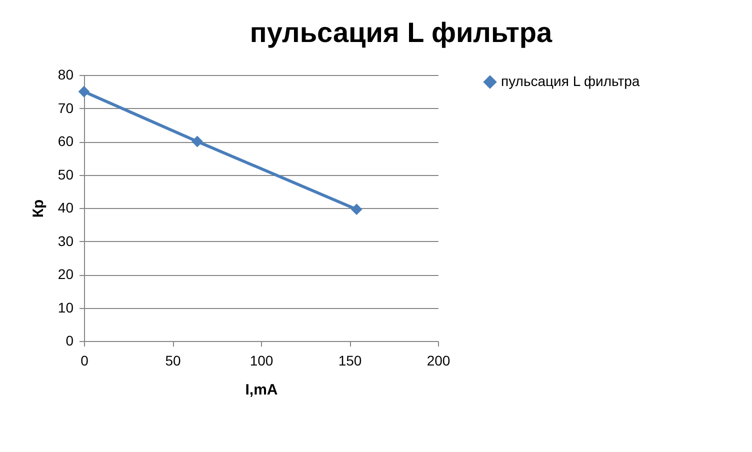 This screenshot has height=452, width=752. I want to click on y-tick-label: 70, so click(66, 108).